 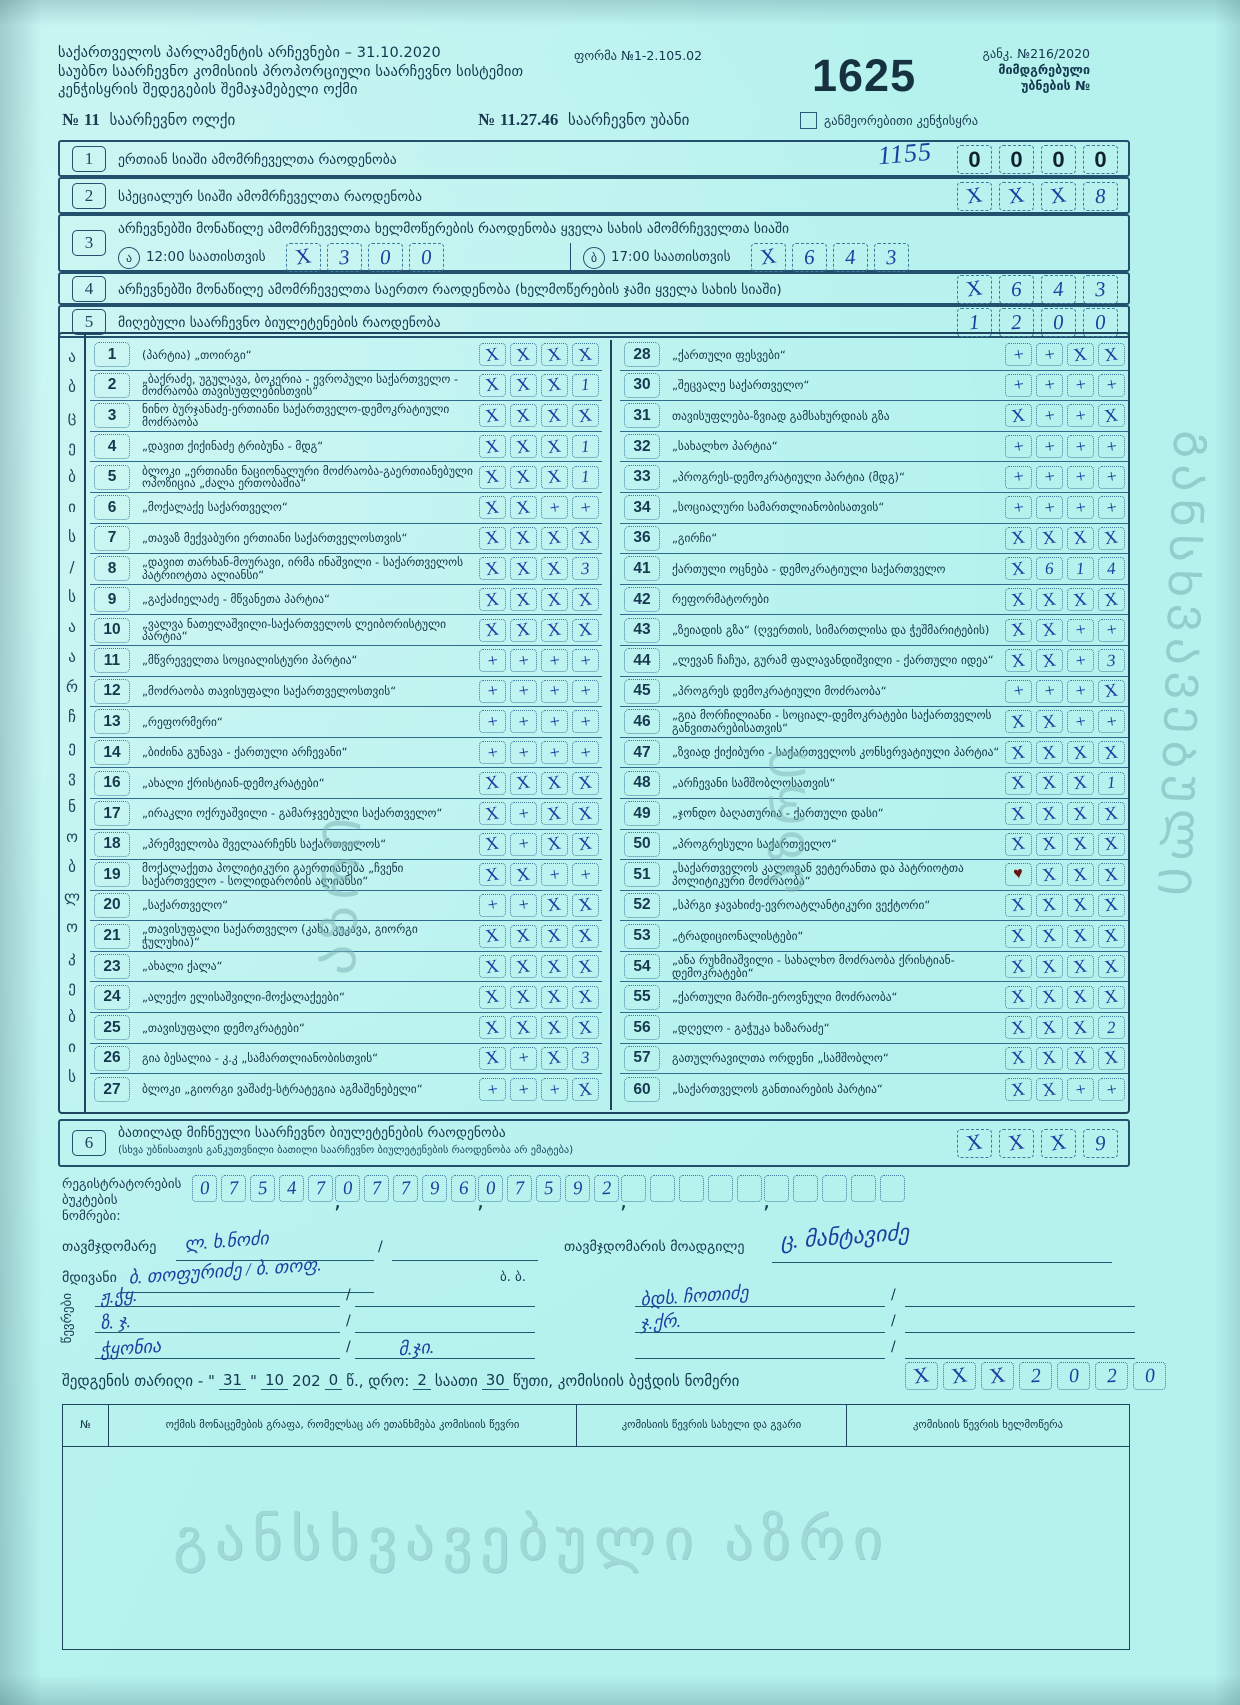 What do you see at coordinates (434, 1188) in the screenshot?
I see `cell: 9` at bounding box center [434, 1188].